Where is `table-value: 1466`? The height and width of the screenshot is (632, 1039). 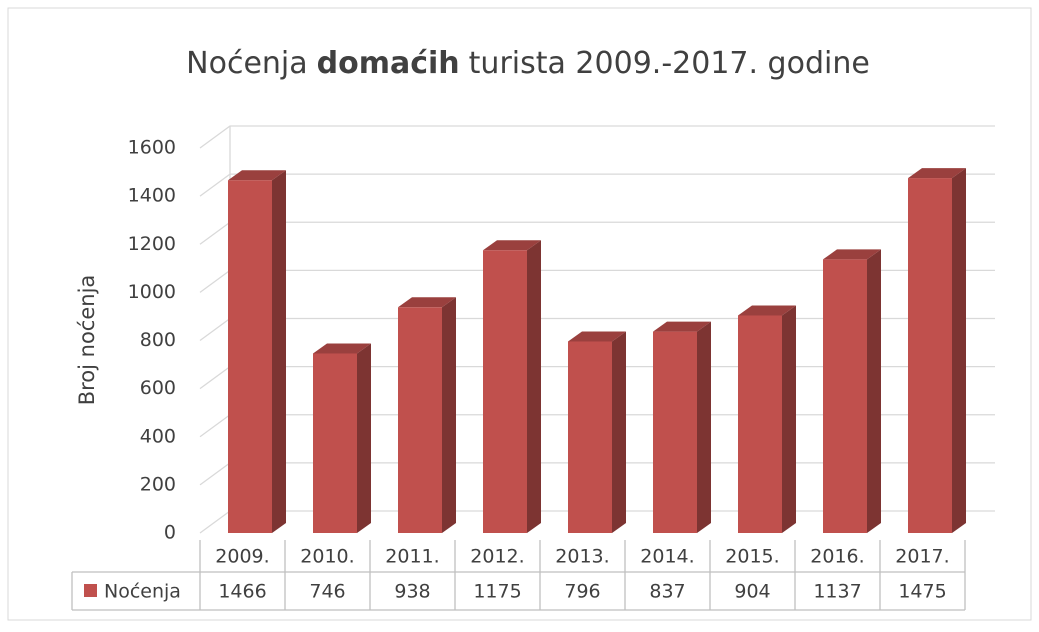 table-value: 1466 is located at coordinates (242, 592).